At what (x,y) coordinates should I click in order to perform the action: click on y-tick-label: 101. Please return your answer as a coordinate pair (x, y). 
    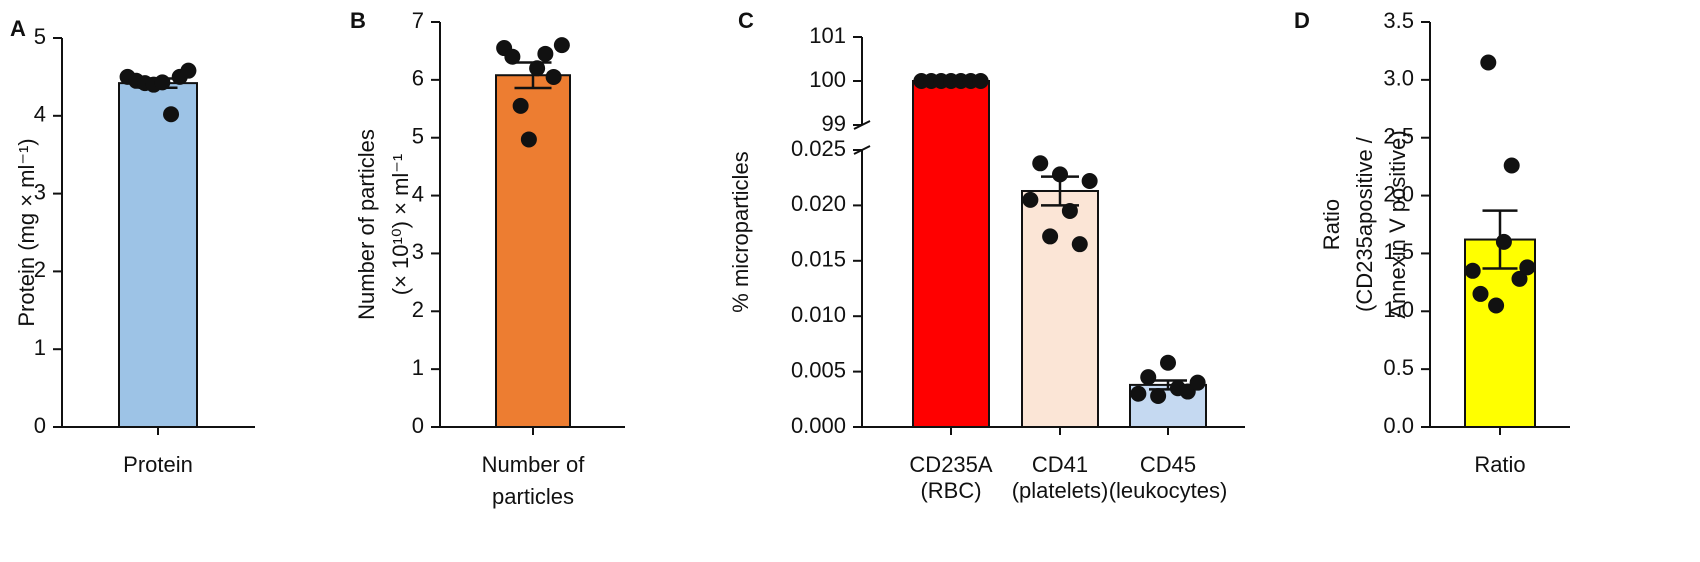
    Looking at the image, I should click on (827, 35).